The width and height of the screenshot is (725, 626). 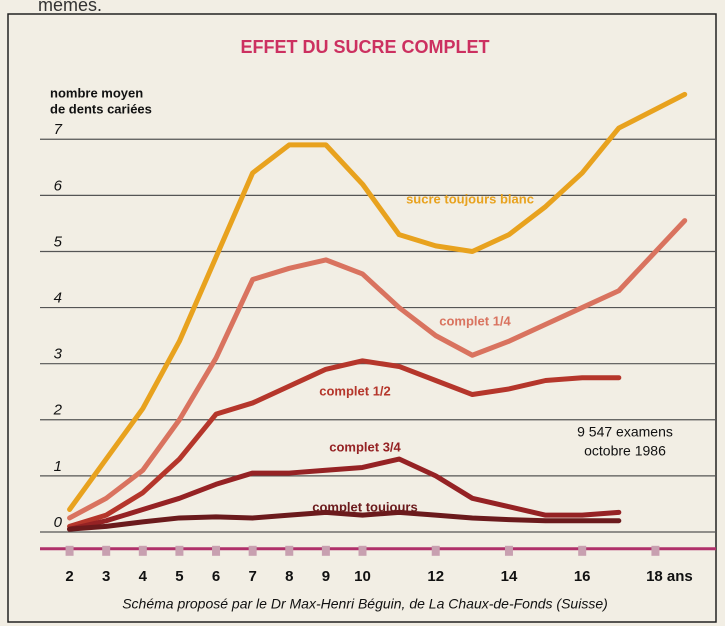 I want to click on x-tick-label: 7, so click(x=252, y=576).